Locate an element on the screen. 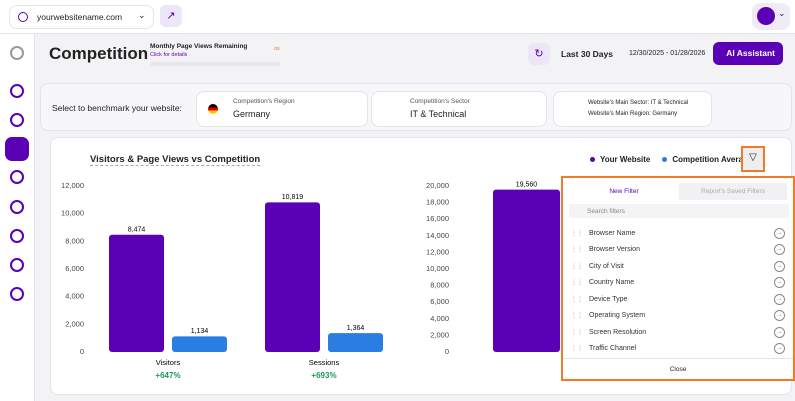 This screenshot has height=401, width=795. y-tick-label: 16,000 is located at coordinates (437, 218).